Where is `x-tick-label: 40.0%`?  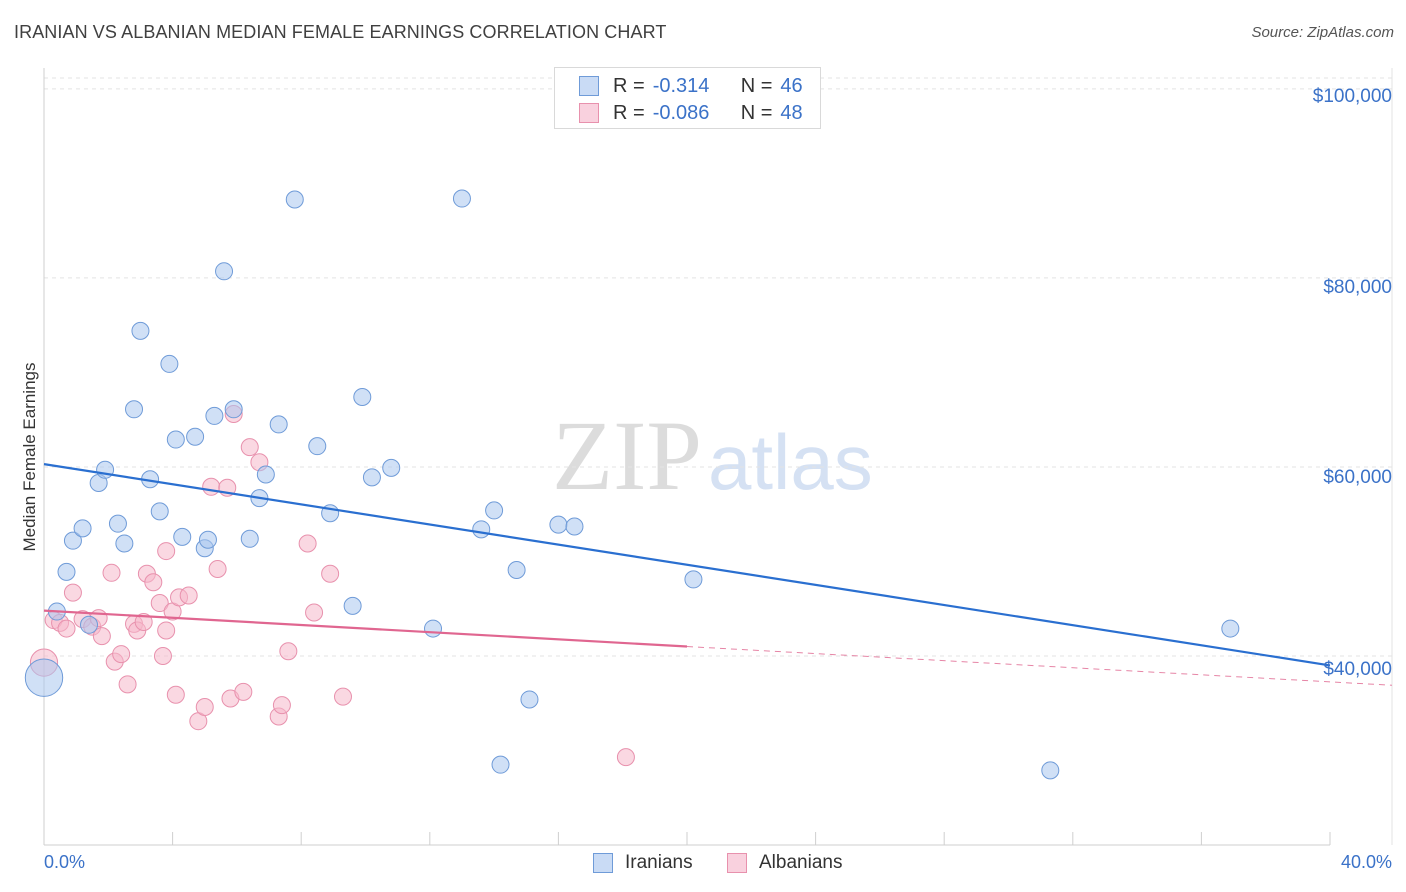
x-tick-label: 40.0% is located at coordinates (1366, 862).